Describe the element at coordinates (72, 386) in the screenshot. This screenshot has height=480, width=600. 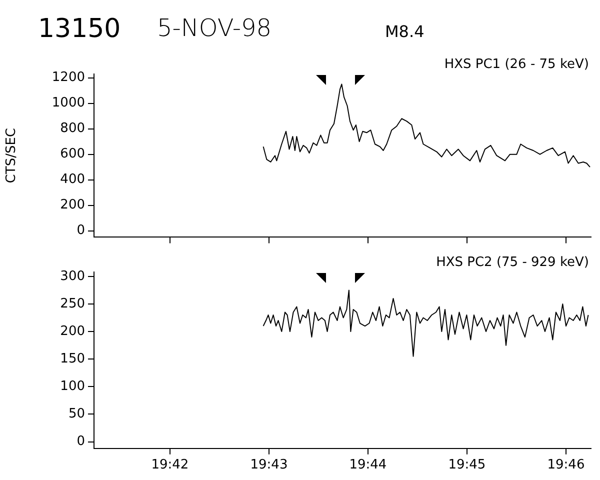
I see `y-tick-label: 100` at that location.